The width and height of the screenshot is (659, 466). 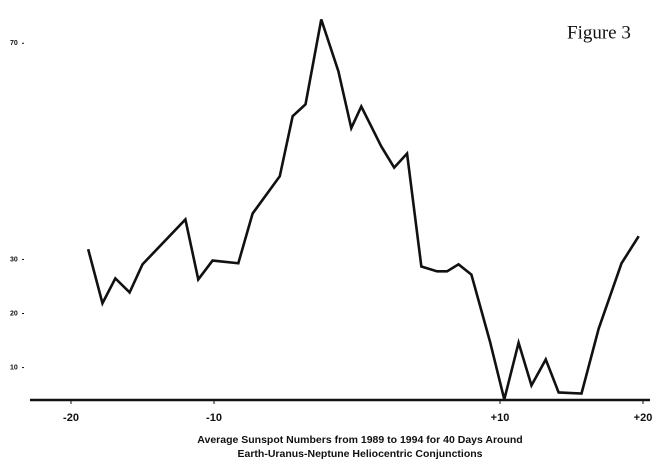 I want to click on figure-title: Figure 3, so click(x=599, y=32).